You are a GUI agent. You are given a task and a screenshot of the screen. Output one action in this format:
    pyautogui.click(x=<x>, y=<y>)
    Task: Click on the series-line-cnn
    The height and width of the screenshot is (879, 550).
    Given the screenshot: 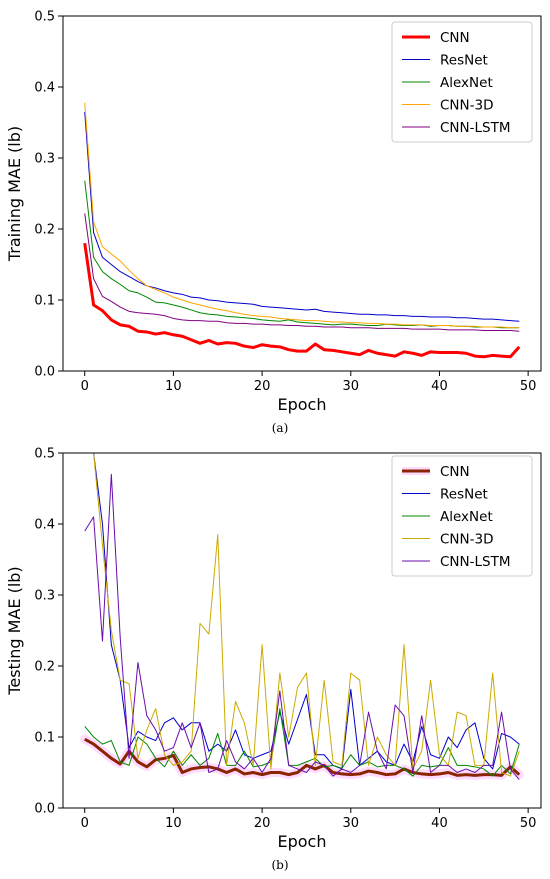 What is the action you would take?
    pyautogui.click(x=302, y=300)
    